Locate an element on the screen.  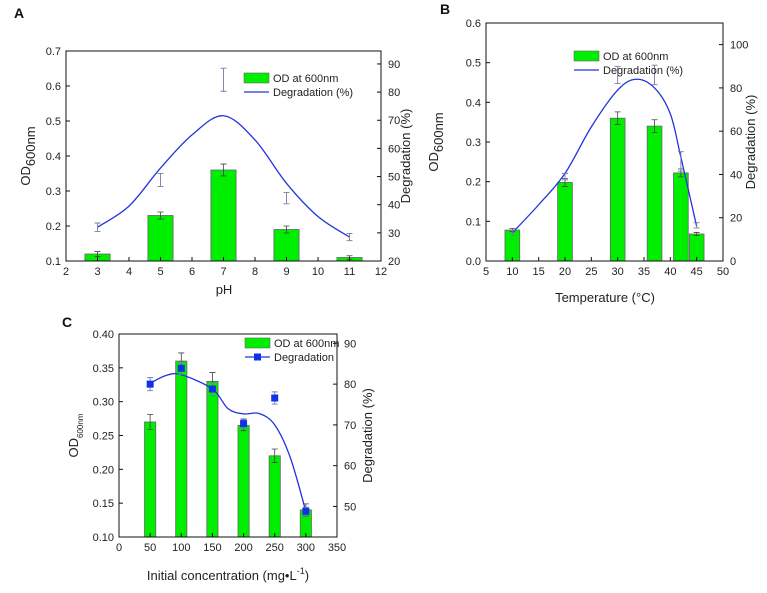
x-axis-label-text: Temperature (°C) is located at coordinates (605, 297).